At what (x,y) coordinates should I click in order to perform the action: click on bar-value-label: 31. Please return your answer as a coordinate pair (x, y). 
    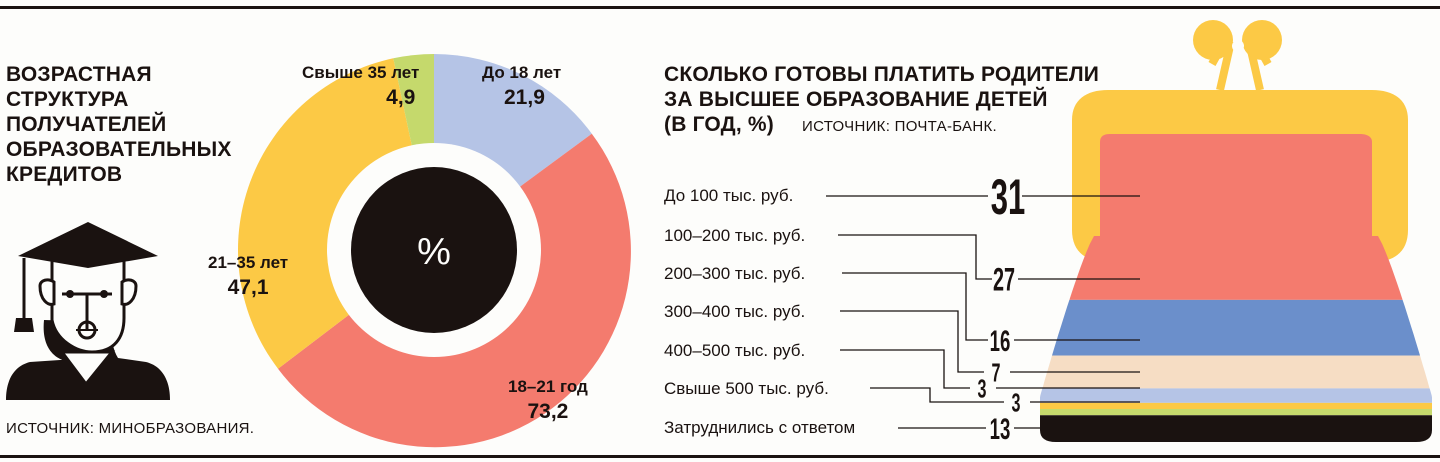
    Looking at the image, I should click on (1008, 196).